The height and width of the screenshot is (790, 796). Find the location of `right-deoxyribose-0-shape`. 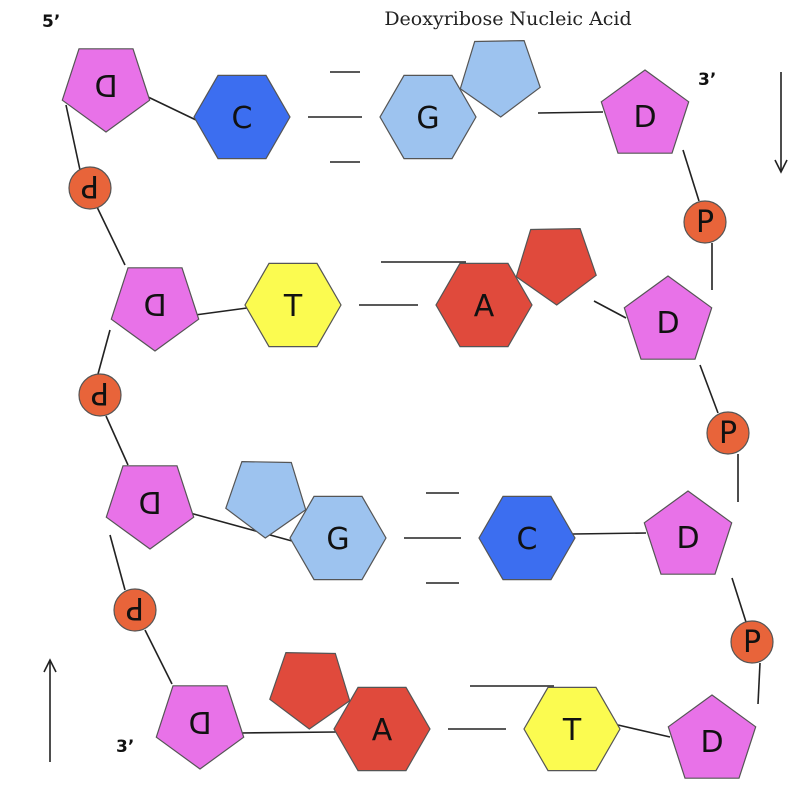

right-deoxyribose-0-shape is located at coordinates (645, 111).